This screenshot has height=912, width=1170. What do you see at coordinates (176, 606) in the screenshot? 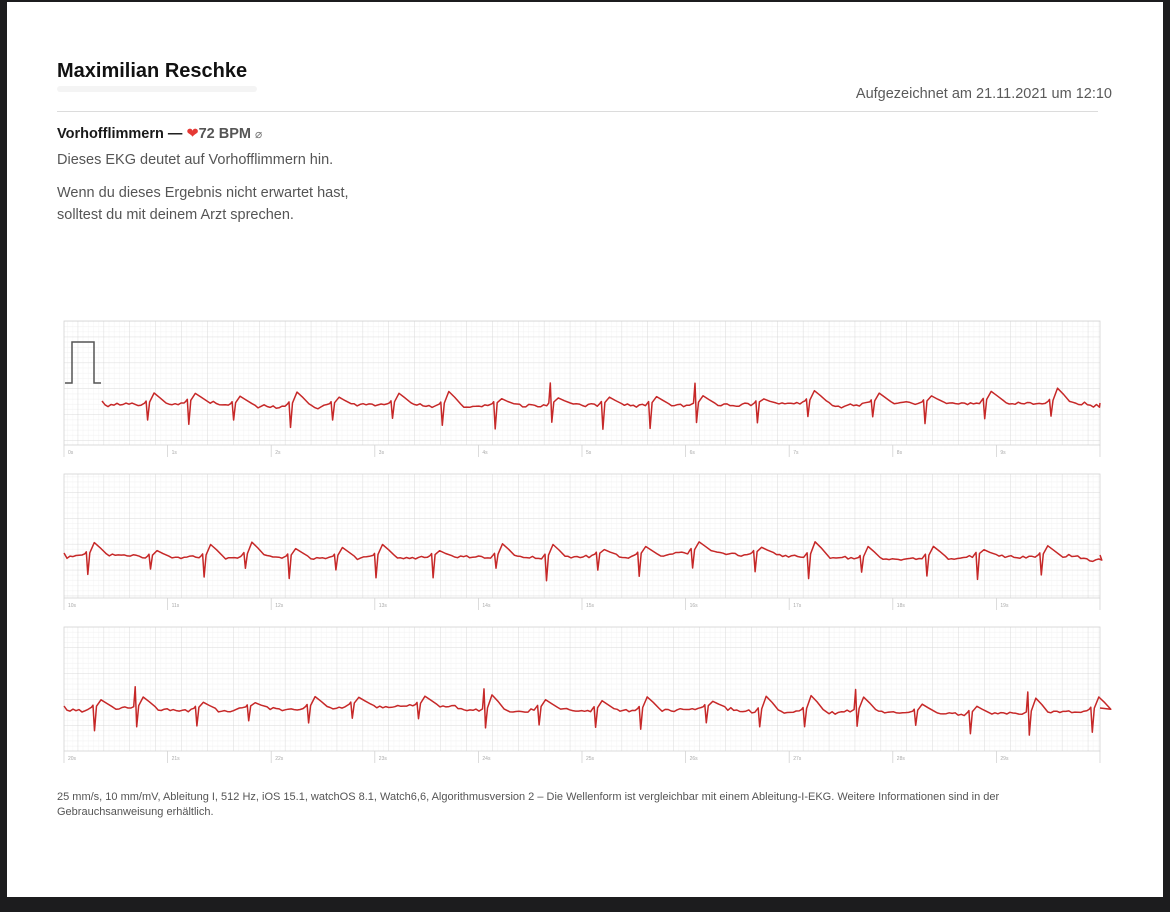
I see `second-label: 11s` at bounding box center [176, 606].